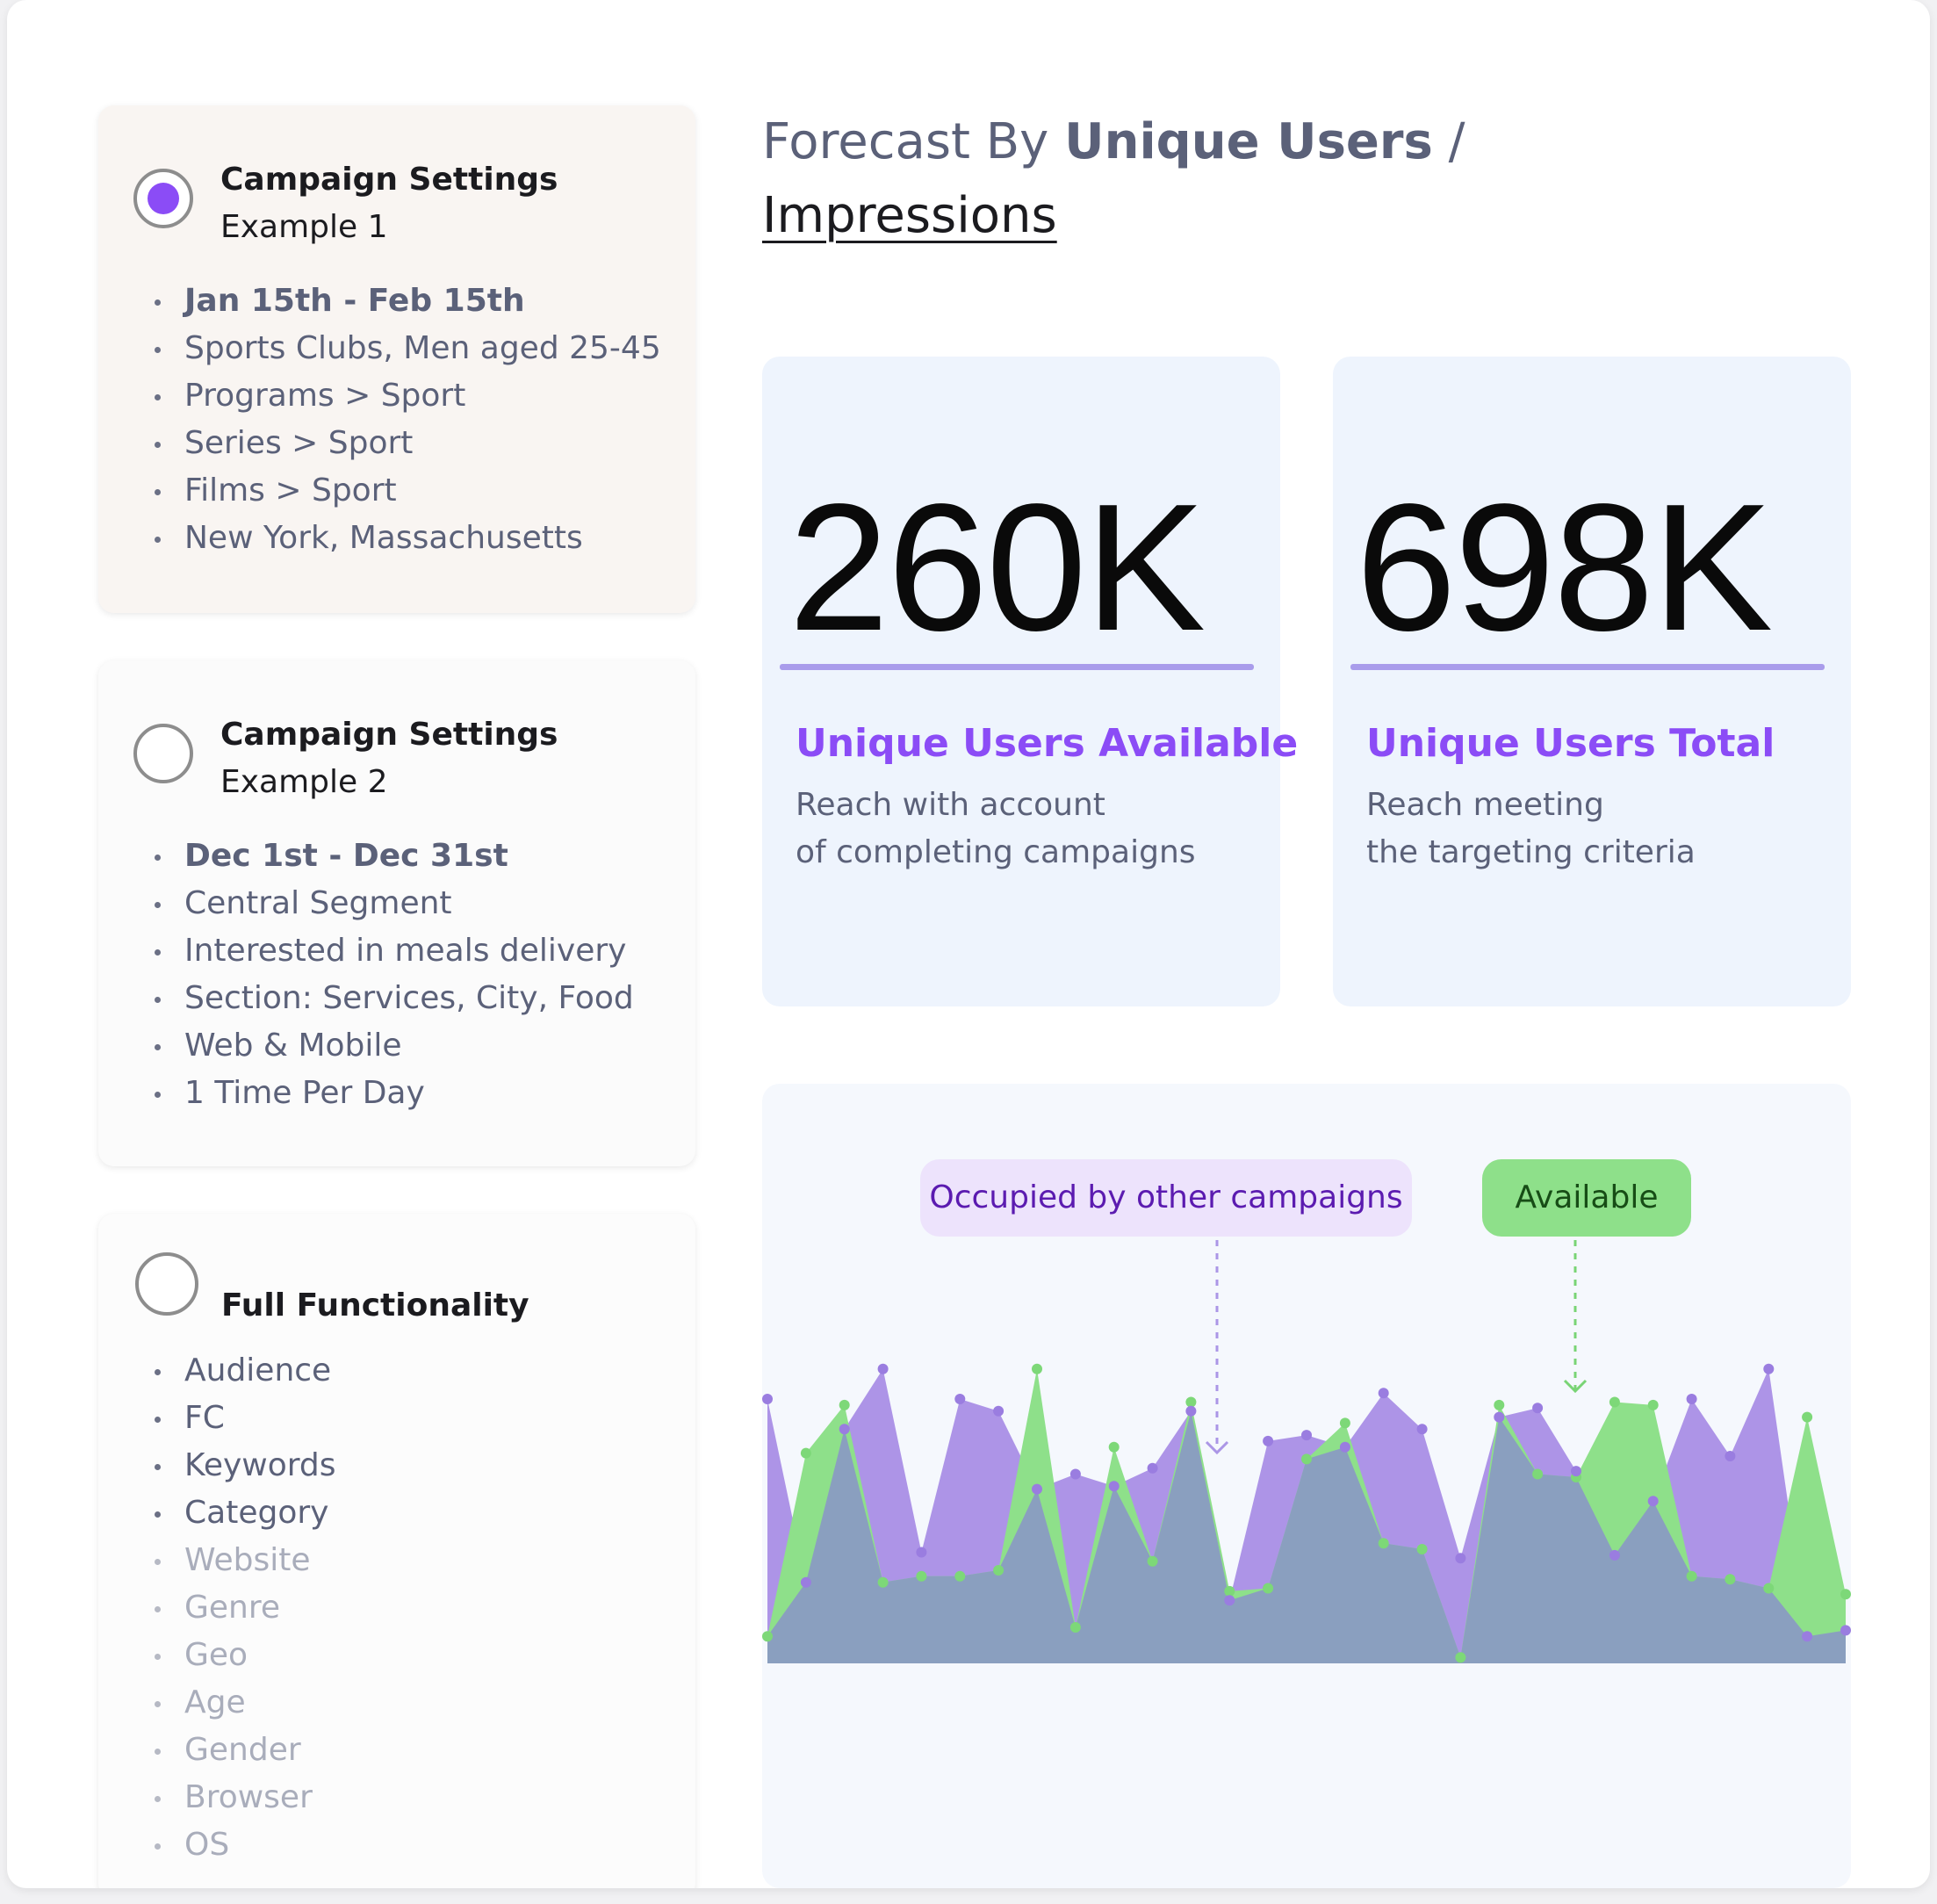 This screenshot has height=1904, width=1937. What do you see at coordinates (406, 491) in the screenshot?
I see `list-item: Films > Sport` at bounding box center [406, 491].